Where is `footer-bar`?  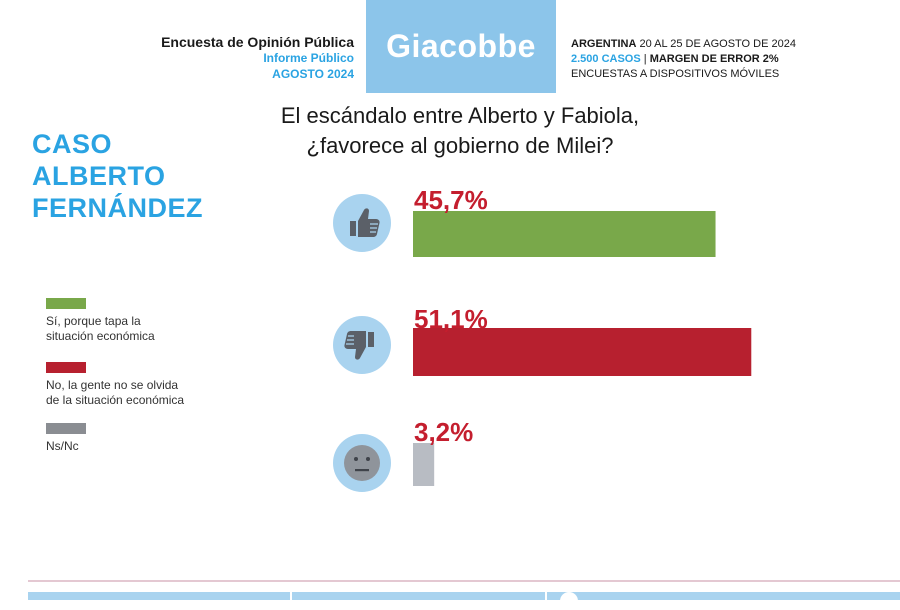
footer-bar is located at coordinates (464, 596).